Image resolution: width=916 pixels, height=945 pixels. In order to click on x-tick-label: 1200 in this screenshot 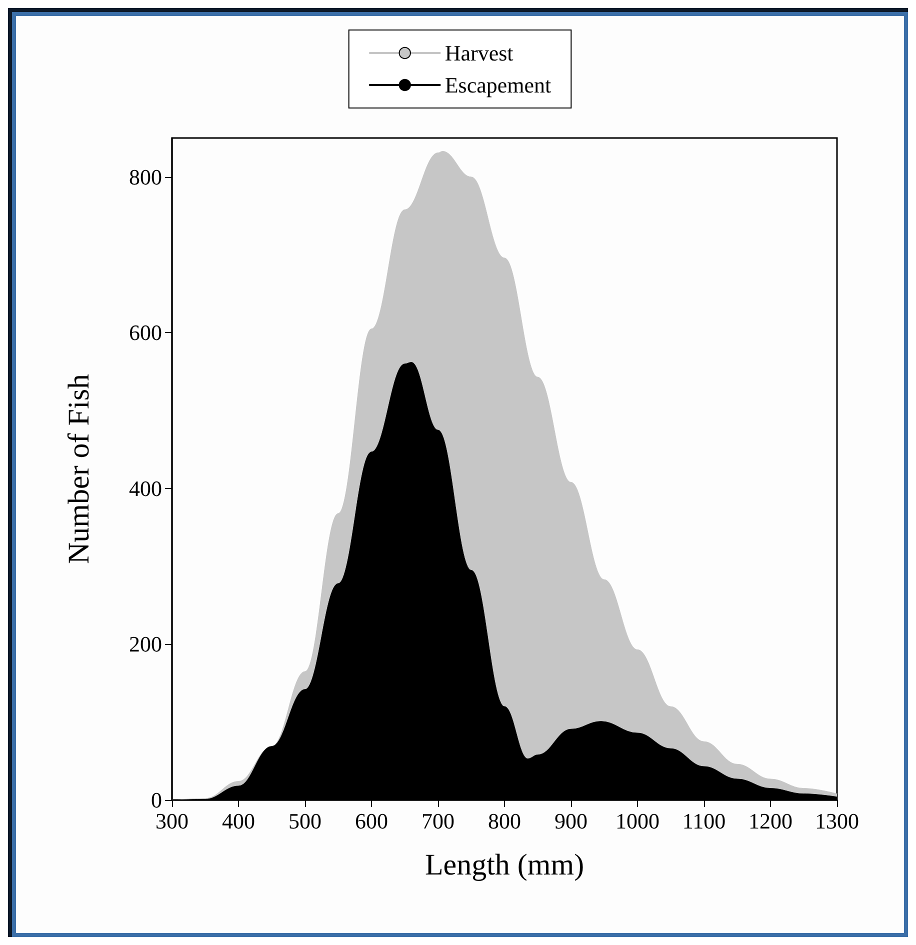, I will do `click(770, 821)`.